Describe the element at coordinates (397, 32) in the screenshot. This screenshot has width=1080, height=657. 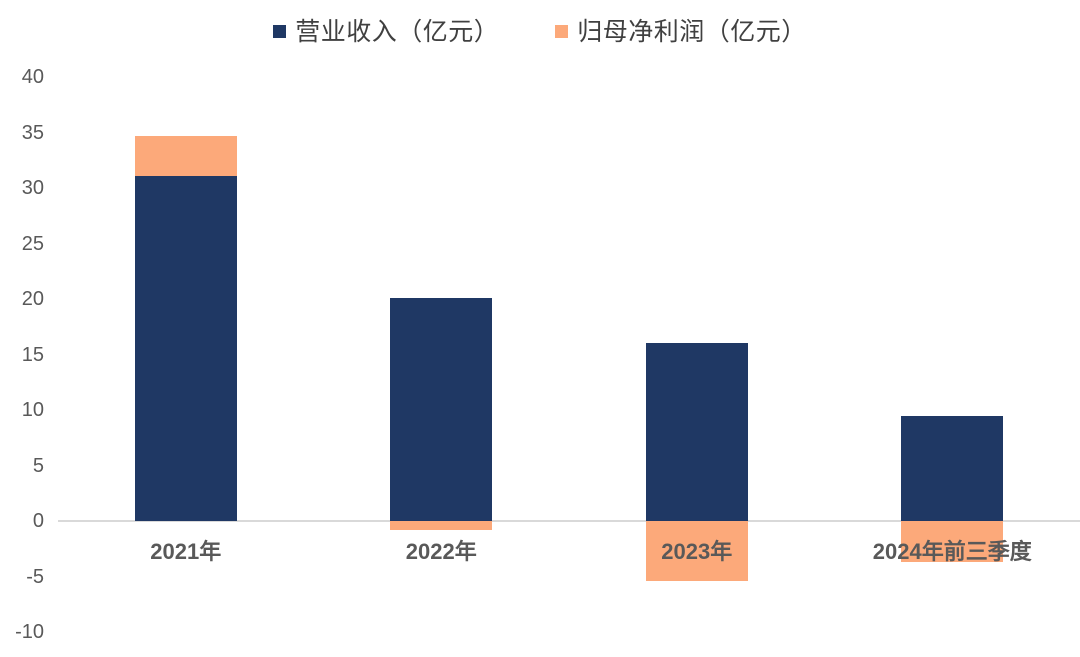
I see `legend-label-revenue: 营业收入（亿元）` at that location.